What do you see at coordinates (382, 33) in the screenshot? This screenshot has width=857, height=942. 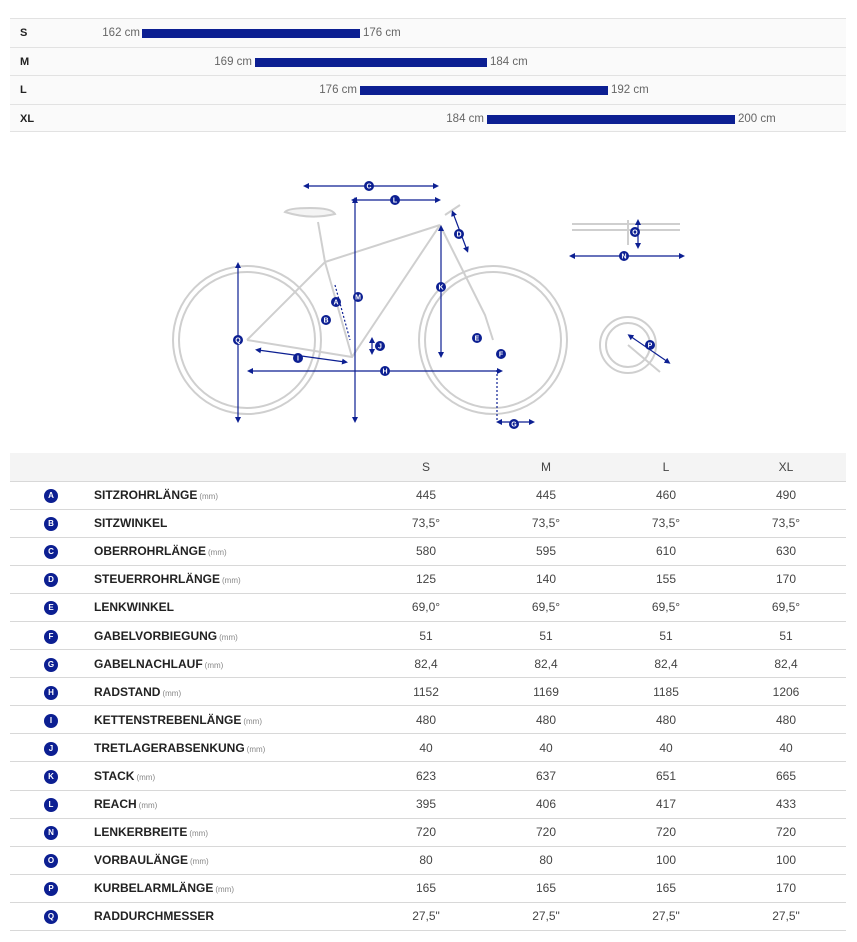 I see `range-max: 176 cm` at bounding box center [382, 33].